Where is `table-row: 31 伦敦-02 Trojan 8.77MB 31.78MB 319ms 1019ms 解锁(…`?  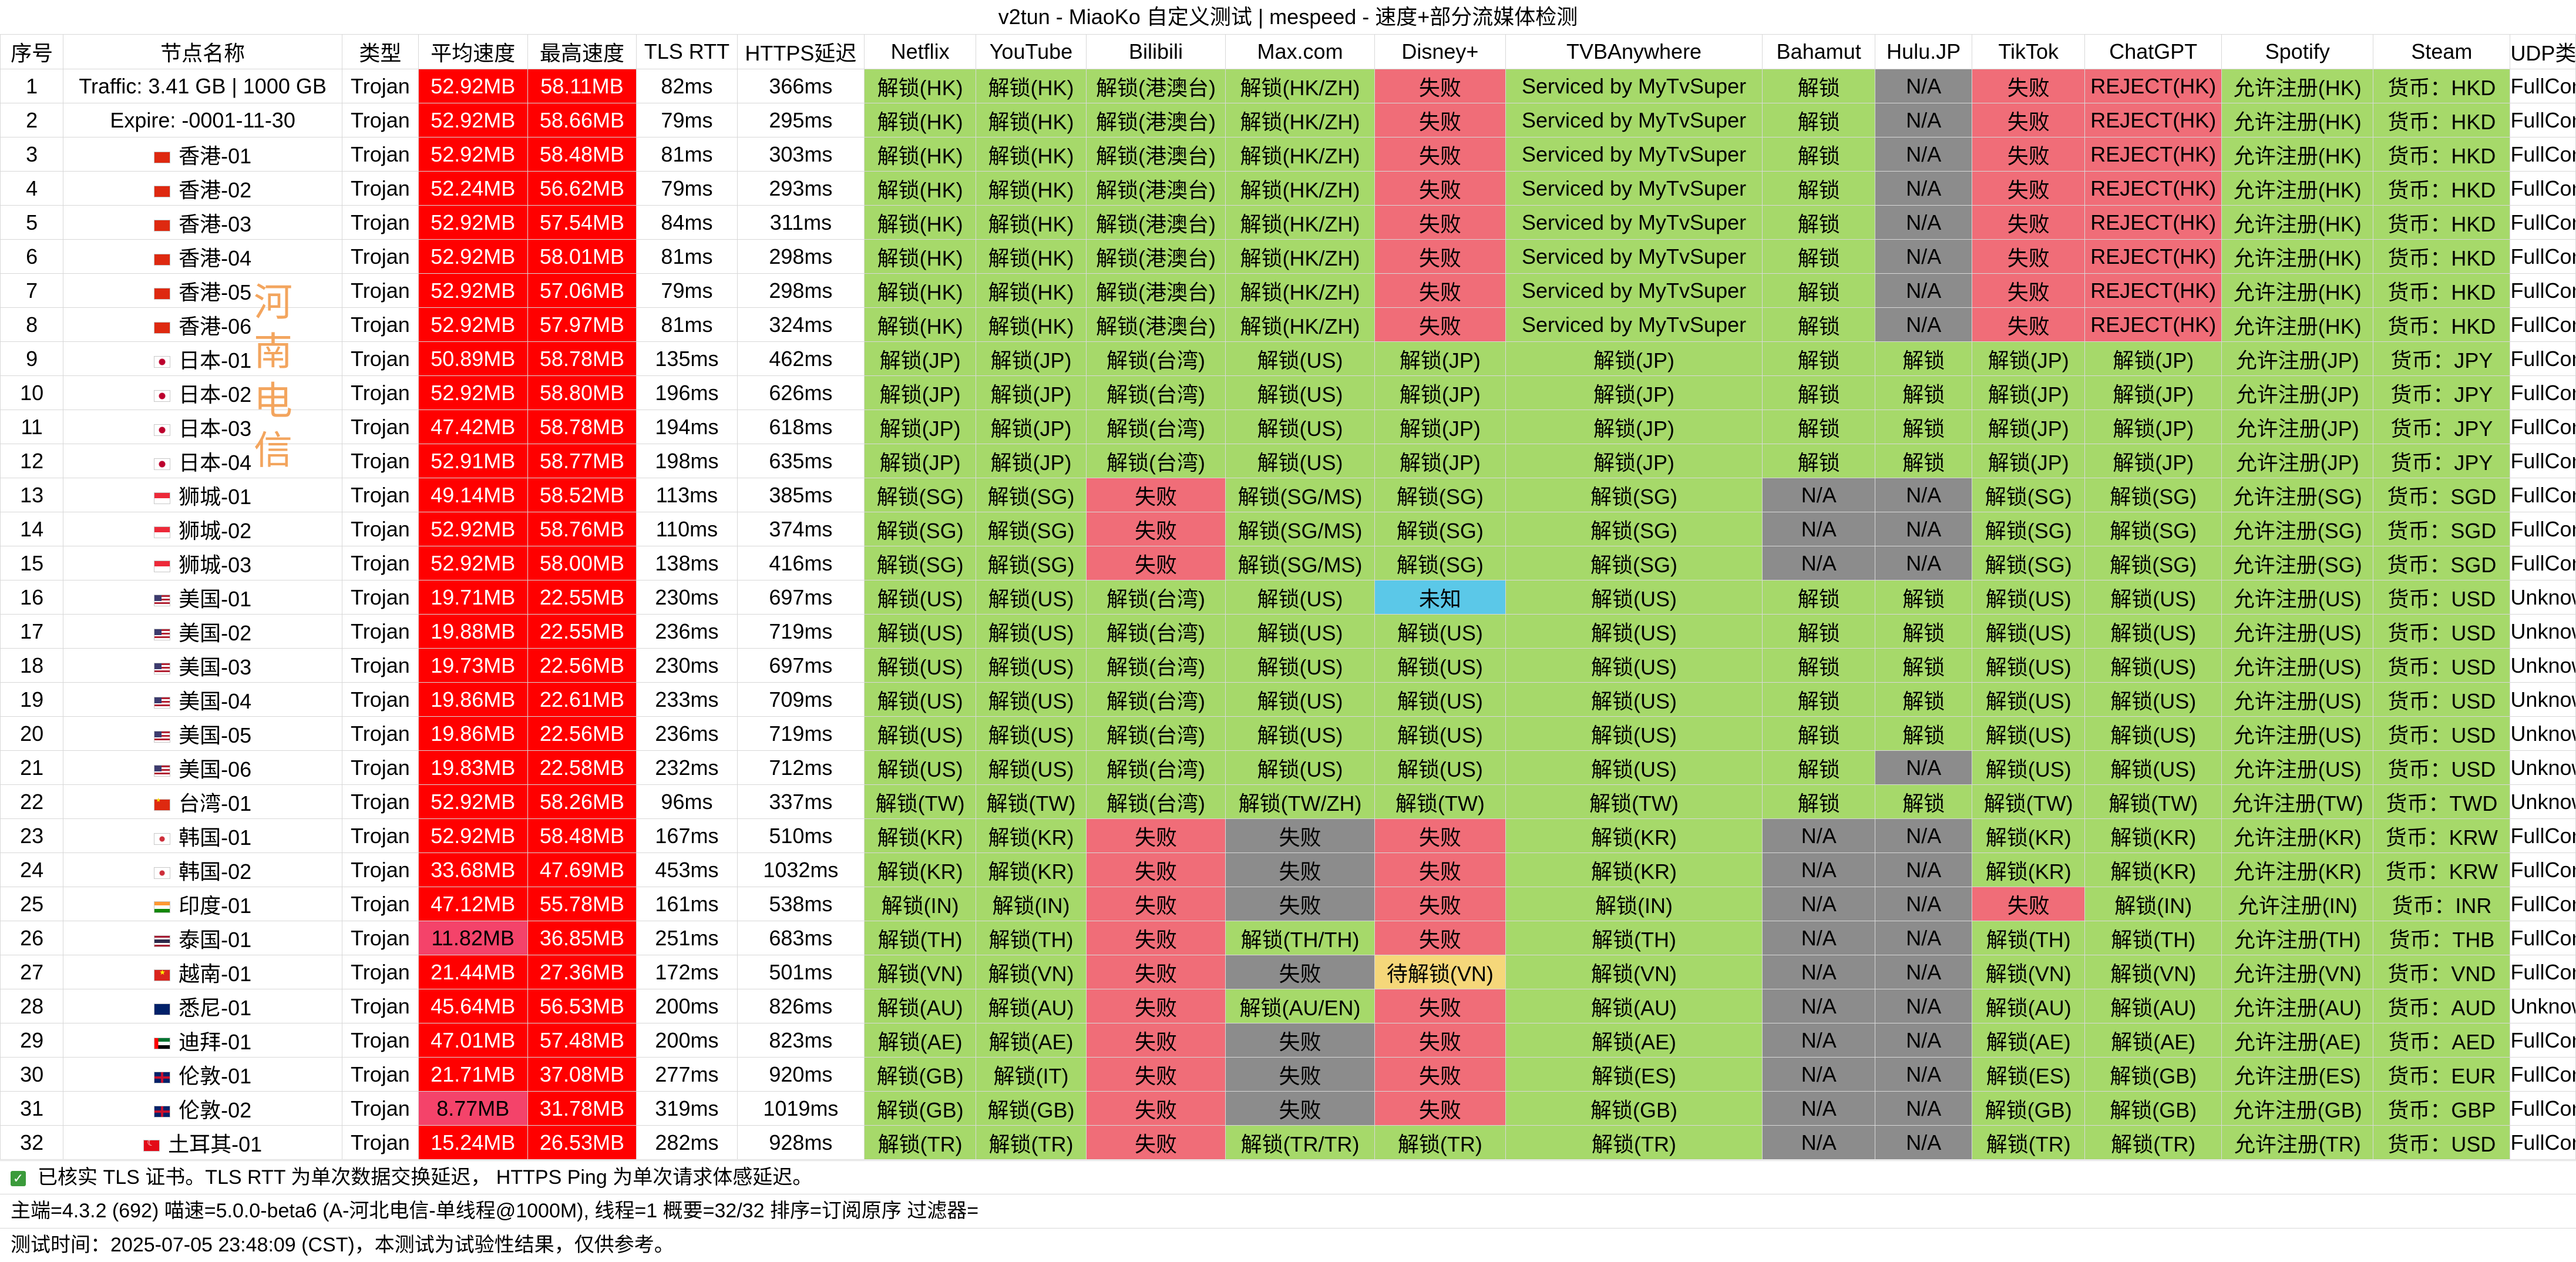
table-row: 31 伦敦-02 Trojan 8.77MB 31.78MB 319ms 1019ms 解锁(… is located at coordinates (1288, 1108).